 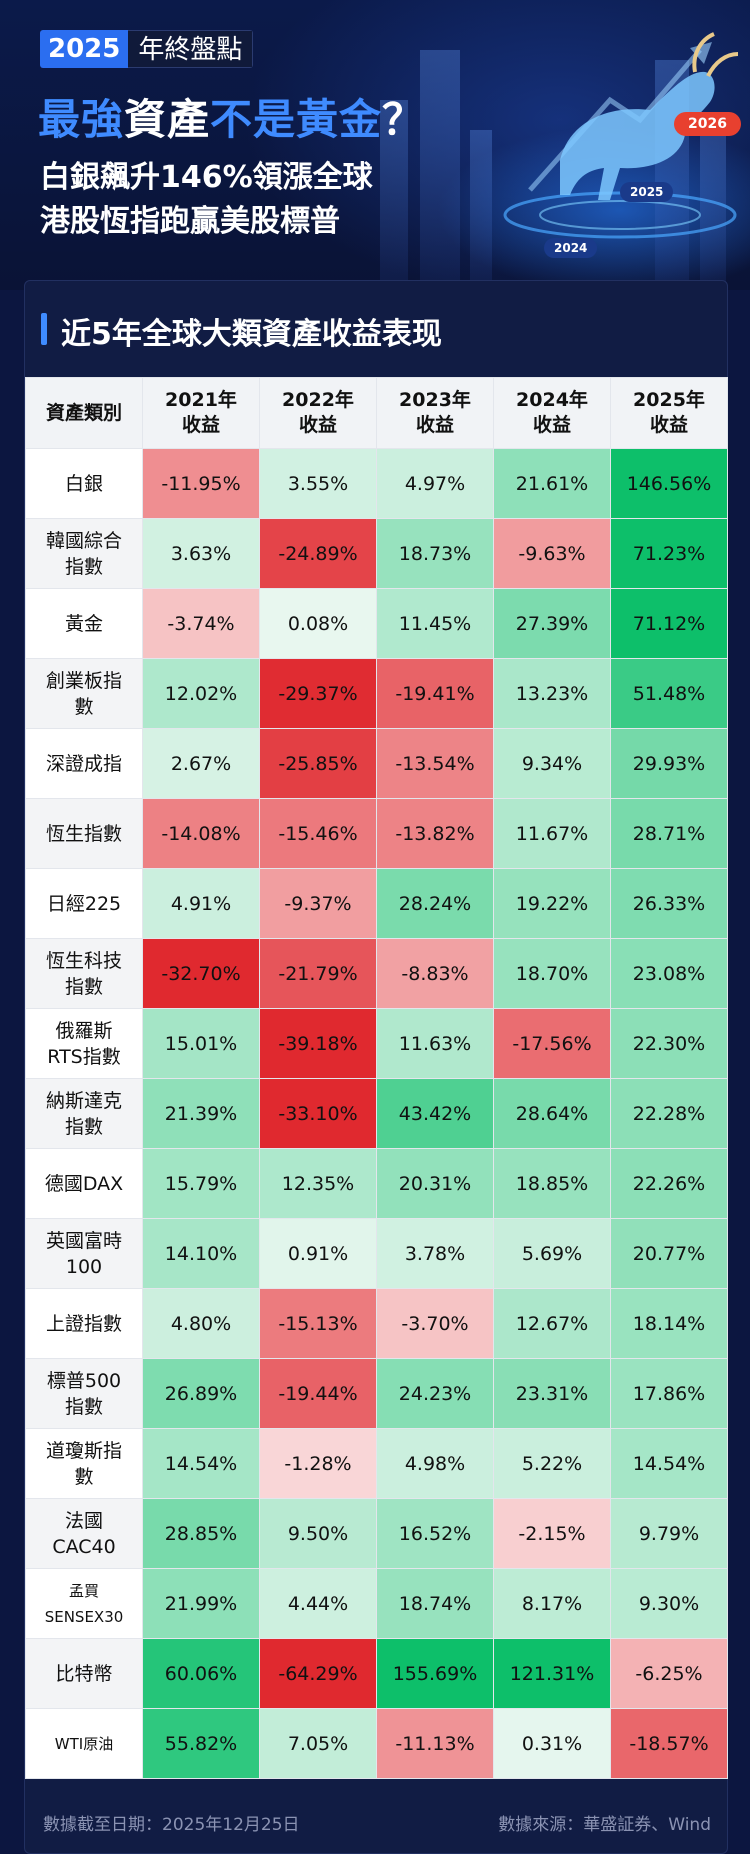 I want to click on return-value-cell: 55.82%, so click(x=201, y=1743).